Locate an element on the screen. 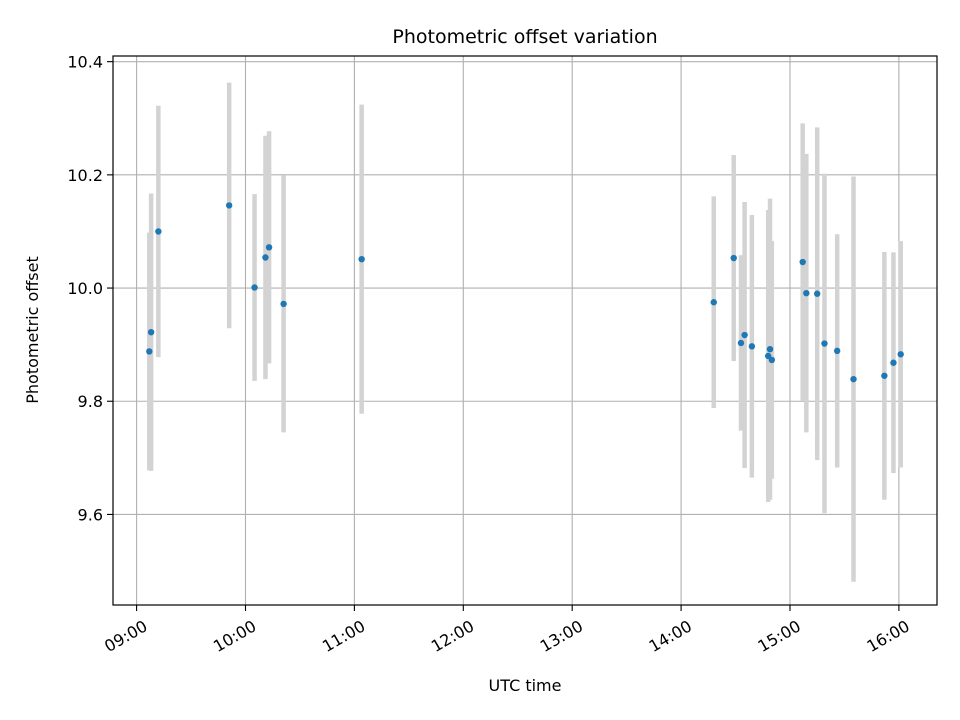  y-tick-label: 10.4 is located at coordinates (85, 62).